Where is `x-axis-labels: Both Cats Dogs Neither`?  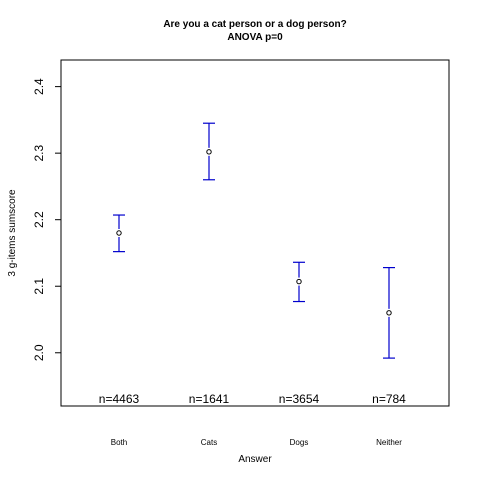 x-axis-labels: Both Cats Dogs Neither is located at coordinates (256, 442).